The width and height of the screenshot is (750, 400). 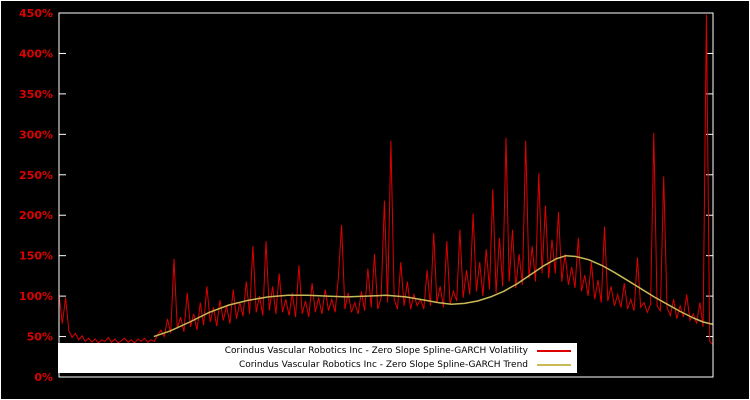 What do you see at coordinates (43, 377) in the screenshot?
I see `y-tick-label: 0%` at bounding box center [43, 377].